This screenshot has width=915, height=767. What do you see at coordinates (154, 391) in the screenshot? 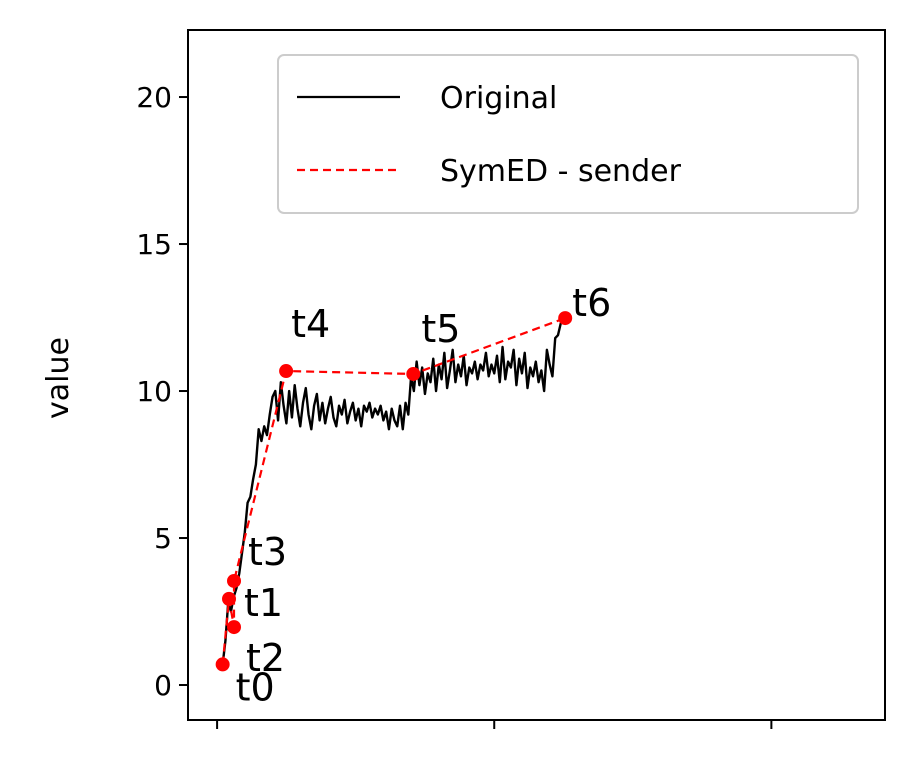
I see `y-tick-label: 10` at bounding box center [154, 391].